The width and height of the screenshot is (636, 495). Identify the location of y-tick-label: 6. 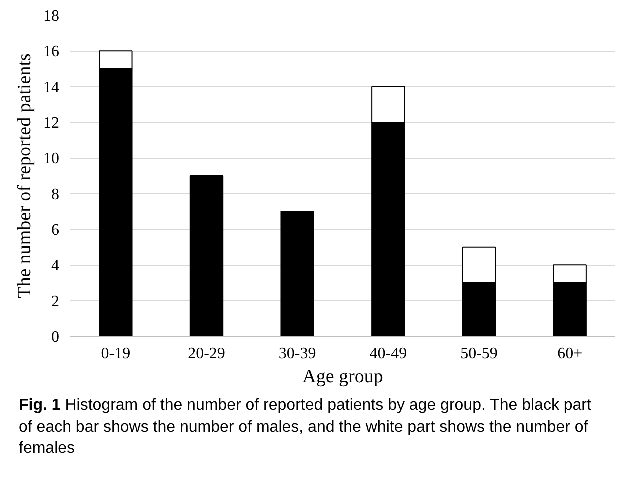
(56, 230).